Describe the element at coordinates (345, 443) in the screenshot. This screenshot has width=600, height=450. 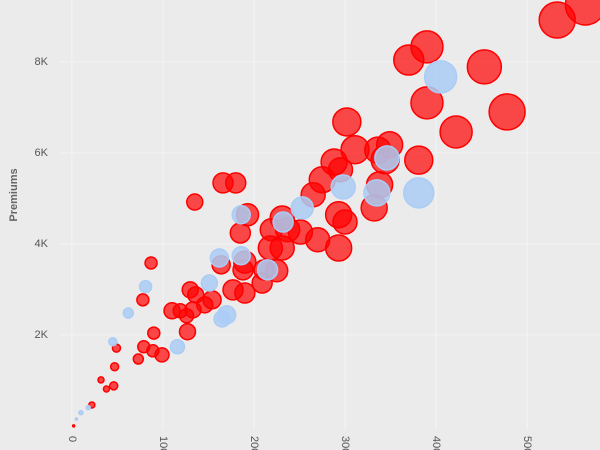
I see `x-tick-label: 300` at that location.